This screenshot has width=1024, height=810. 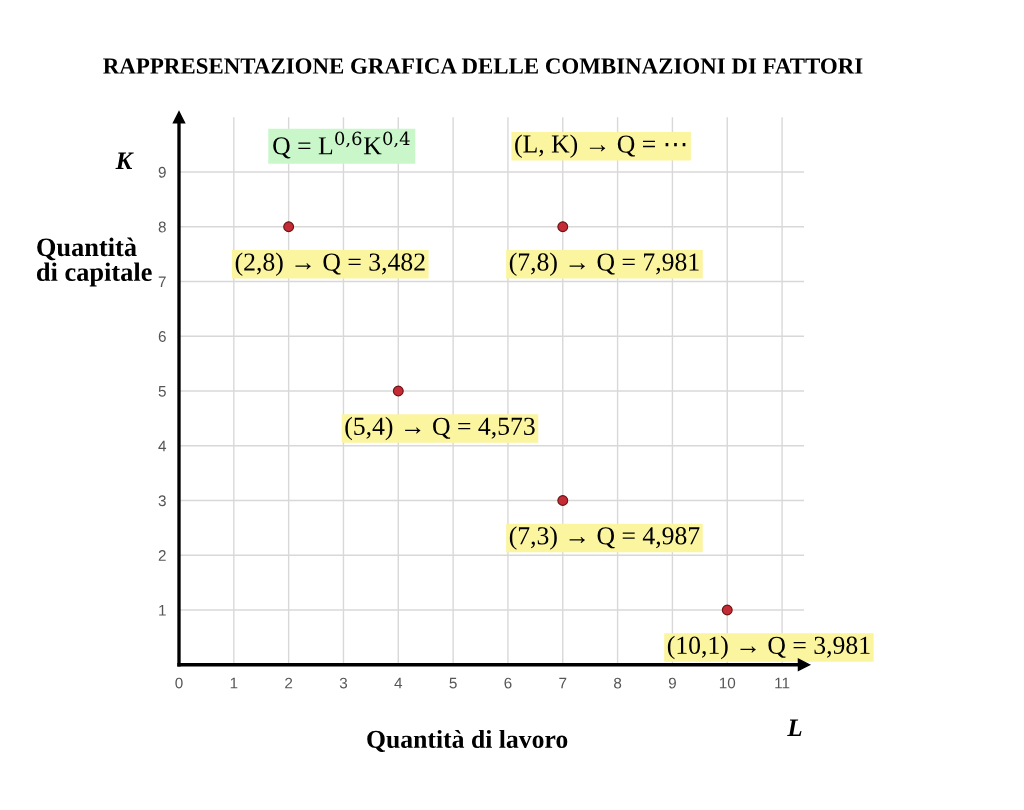 I want to click on x-tick-label: 7, so click(x=563, y=683).